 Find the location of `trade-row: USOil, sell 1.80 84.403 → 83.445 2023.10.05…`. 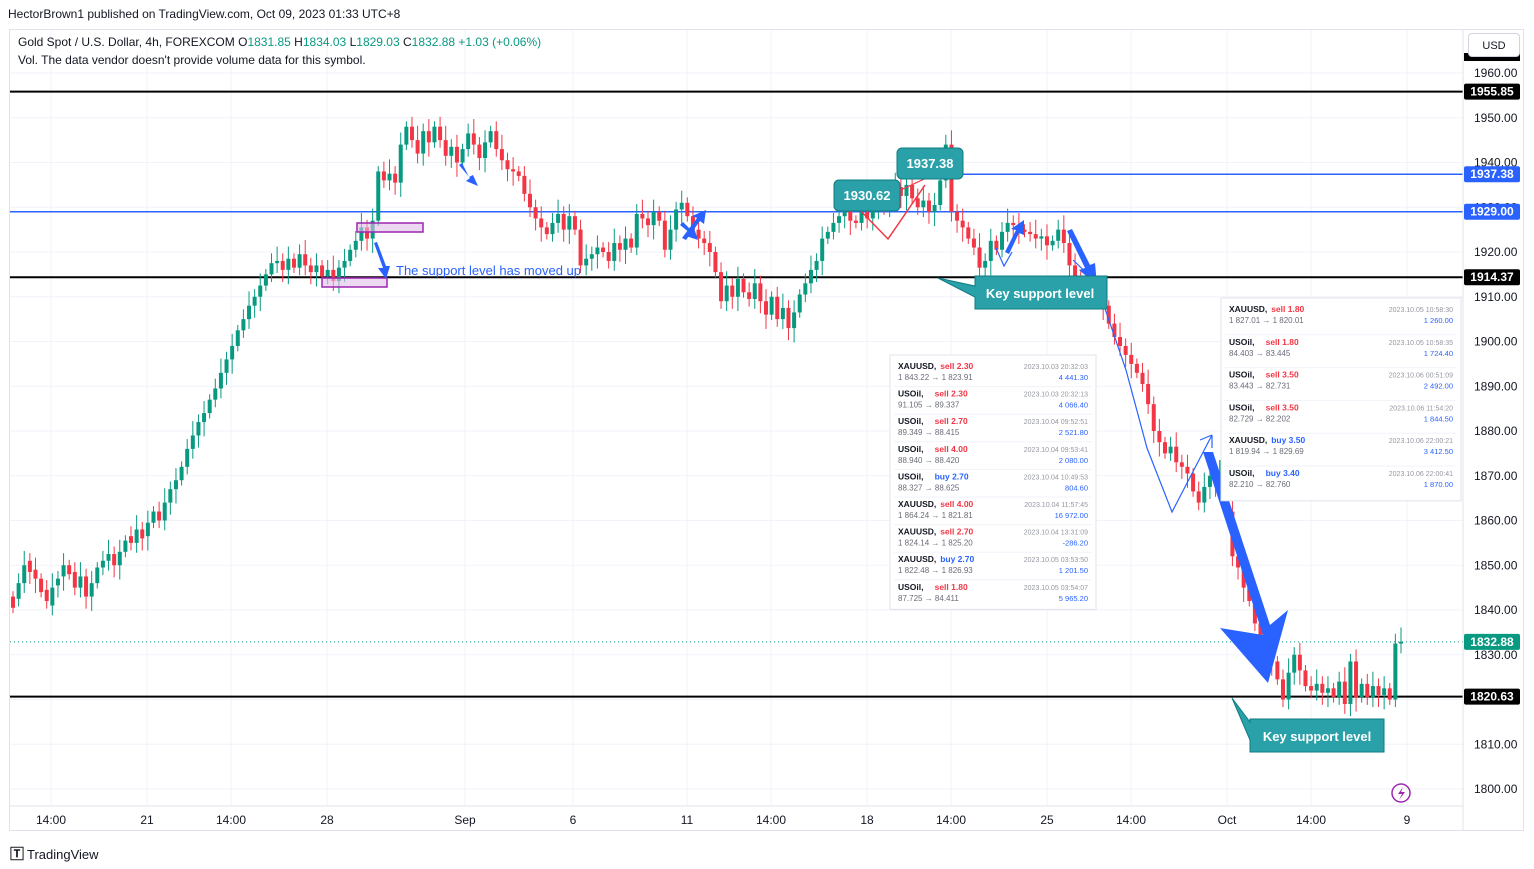

trade-row: USOil, sell 1.80 84.403 → 83.445 2023.10.05… is located at coordinates (1341, 346).